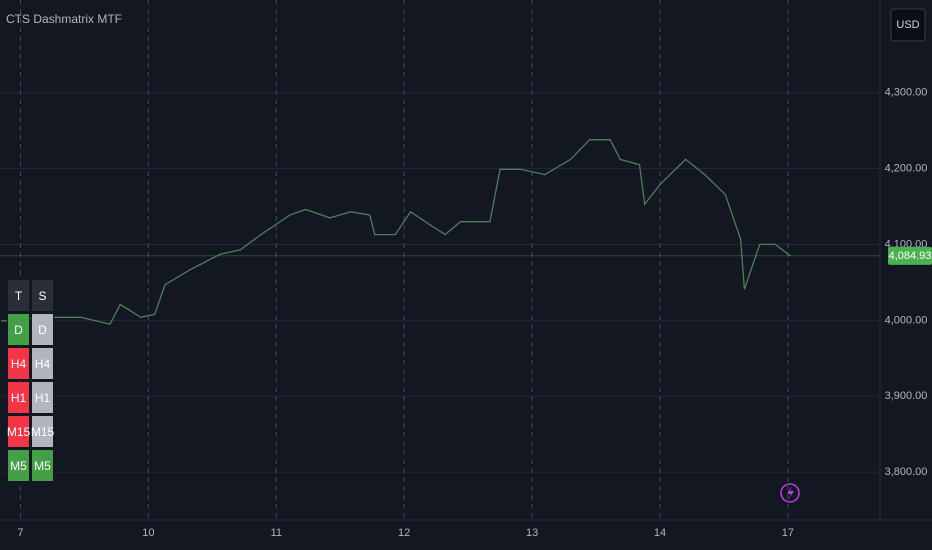 The height and width of the screenshot is (550, 932). Describe the element at coordinates (404, 533) in the screenshot. I see `x-tick-label: 12` at that location.